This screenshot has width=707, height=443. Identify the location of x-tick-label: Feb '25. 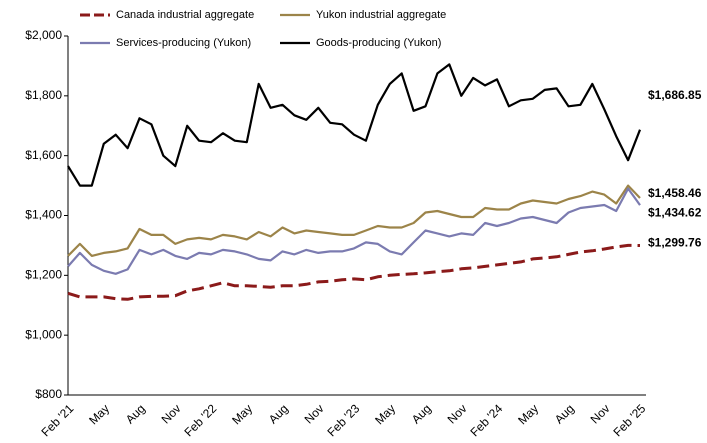
(629, 420).